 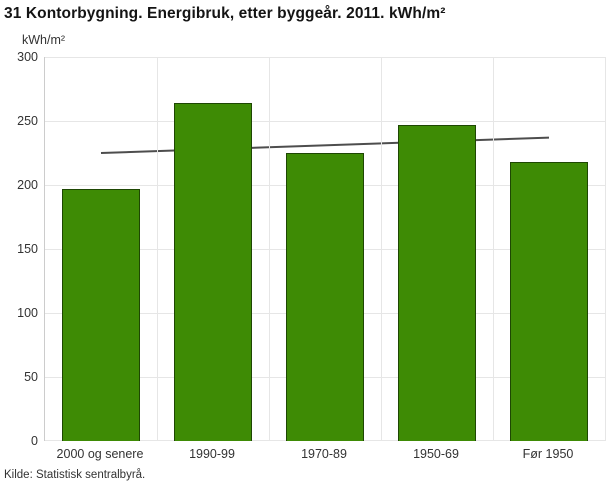 I want to click on y-tick-label: 50, so click(x=31, y=377).